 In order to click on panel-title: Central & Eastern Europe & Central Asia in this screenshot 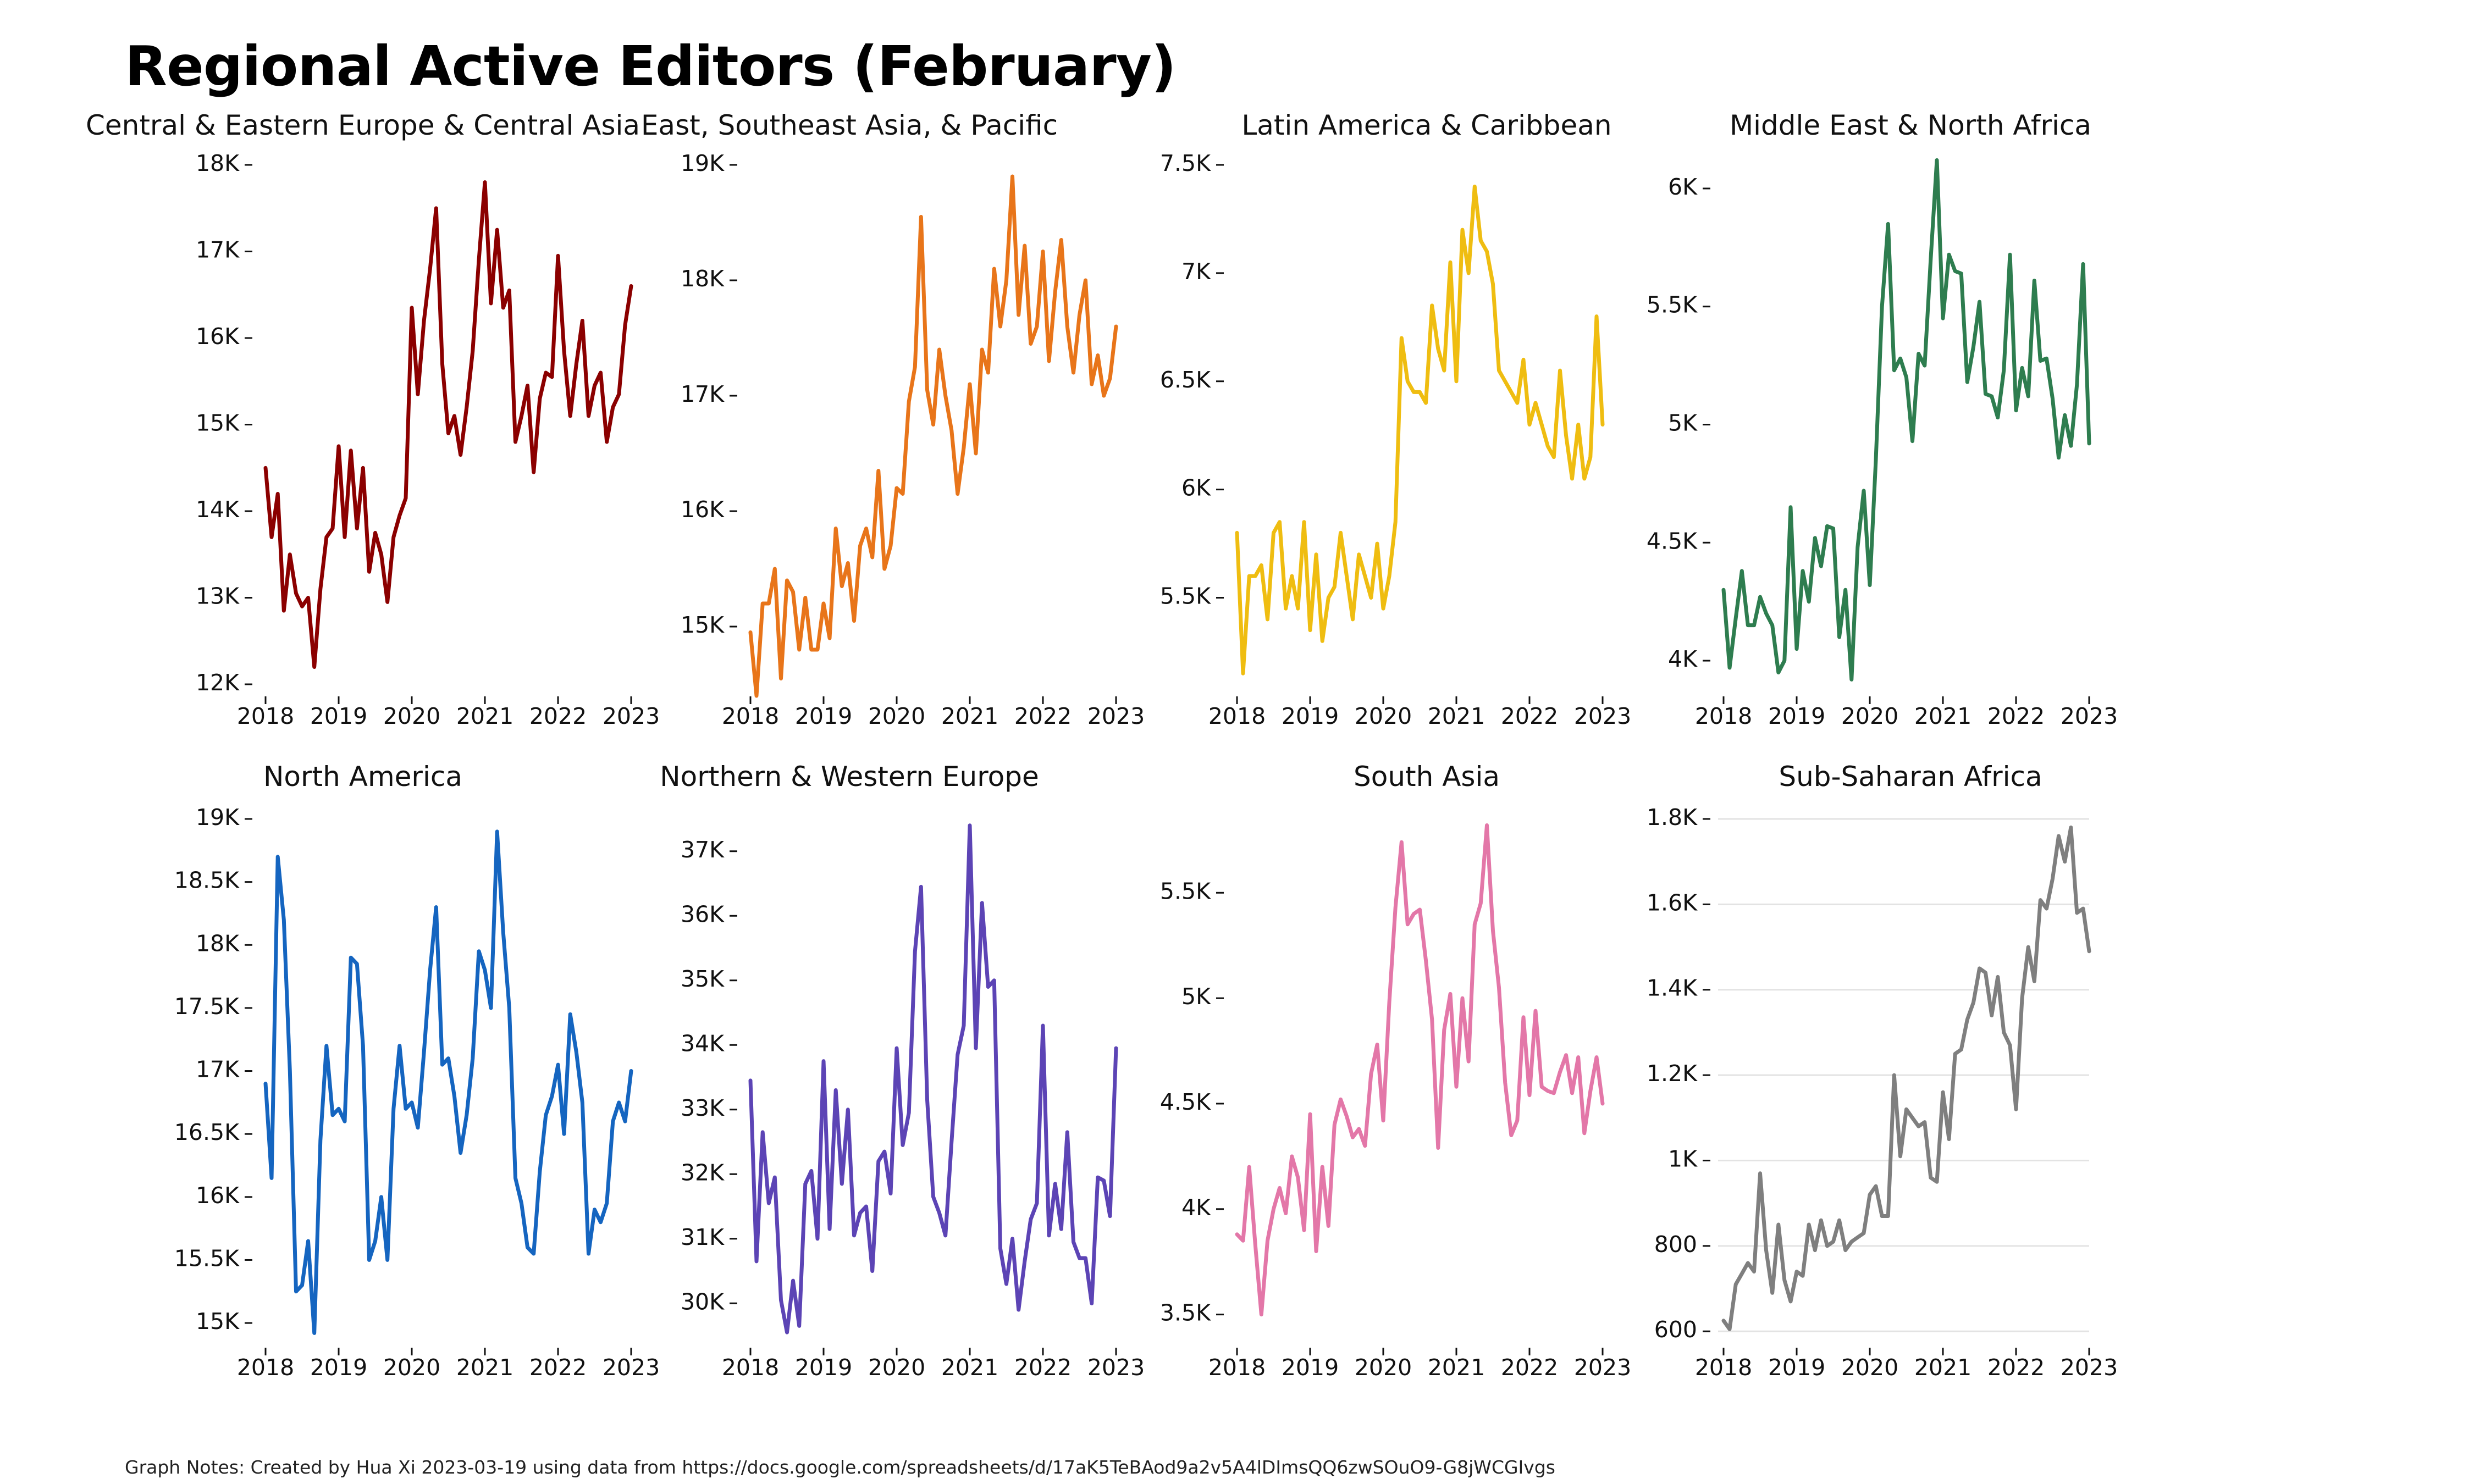, I will do `click(363, 125)`.